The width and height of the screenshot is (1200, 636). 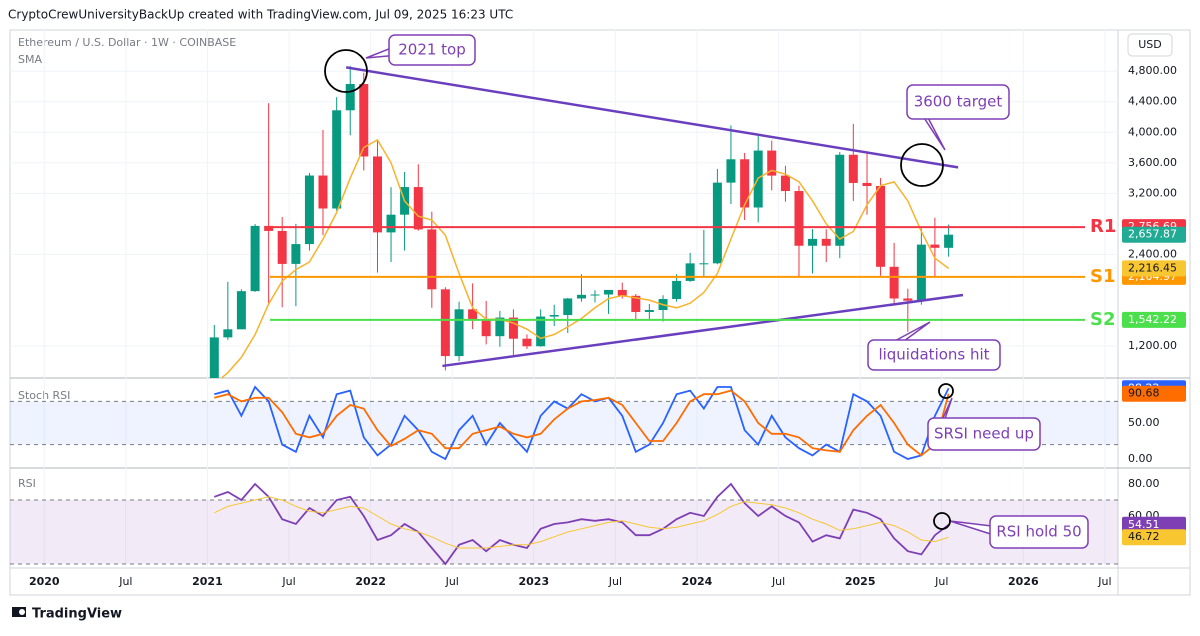 I want to click on x-tick-label: 2020, so click(x=44, y=581).